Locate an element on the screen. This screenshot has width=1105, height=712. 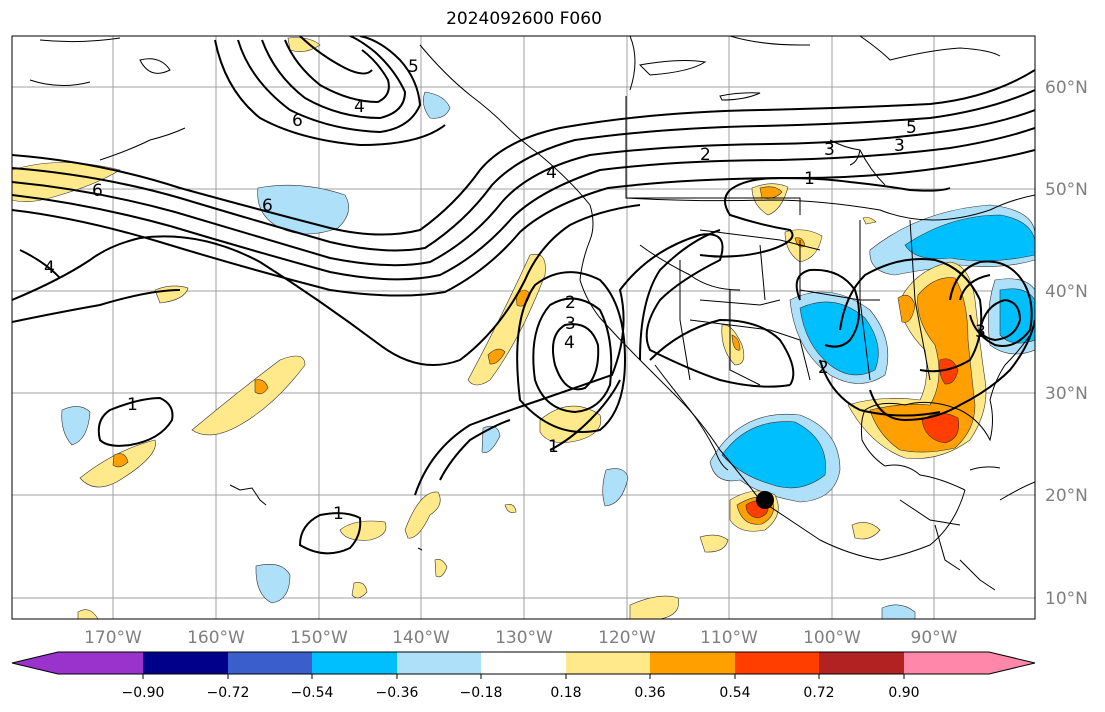
colorbar-tick-label: −0.72 is located at coordinates (228, 693).